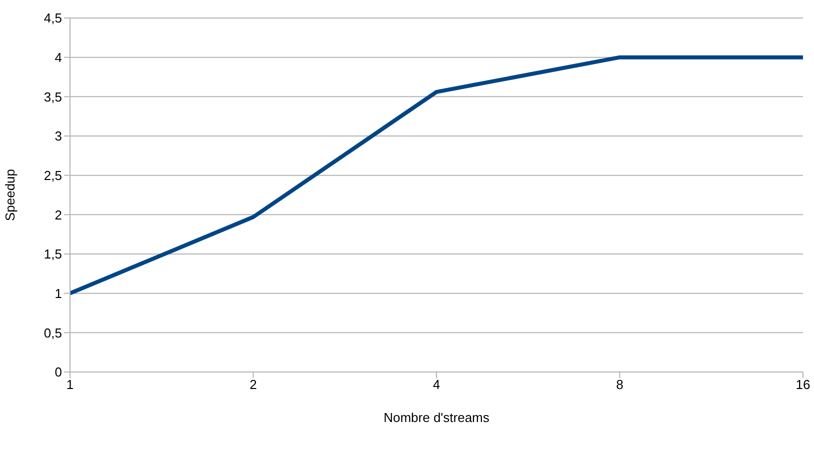 The image size is (814, 452). What do you see at coordinates (620, 384) in the screenshot?
I see `x-tick-label: 8` at bounding box center [620, 384].